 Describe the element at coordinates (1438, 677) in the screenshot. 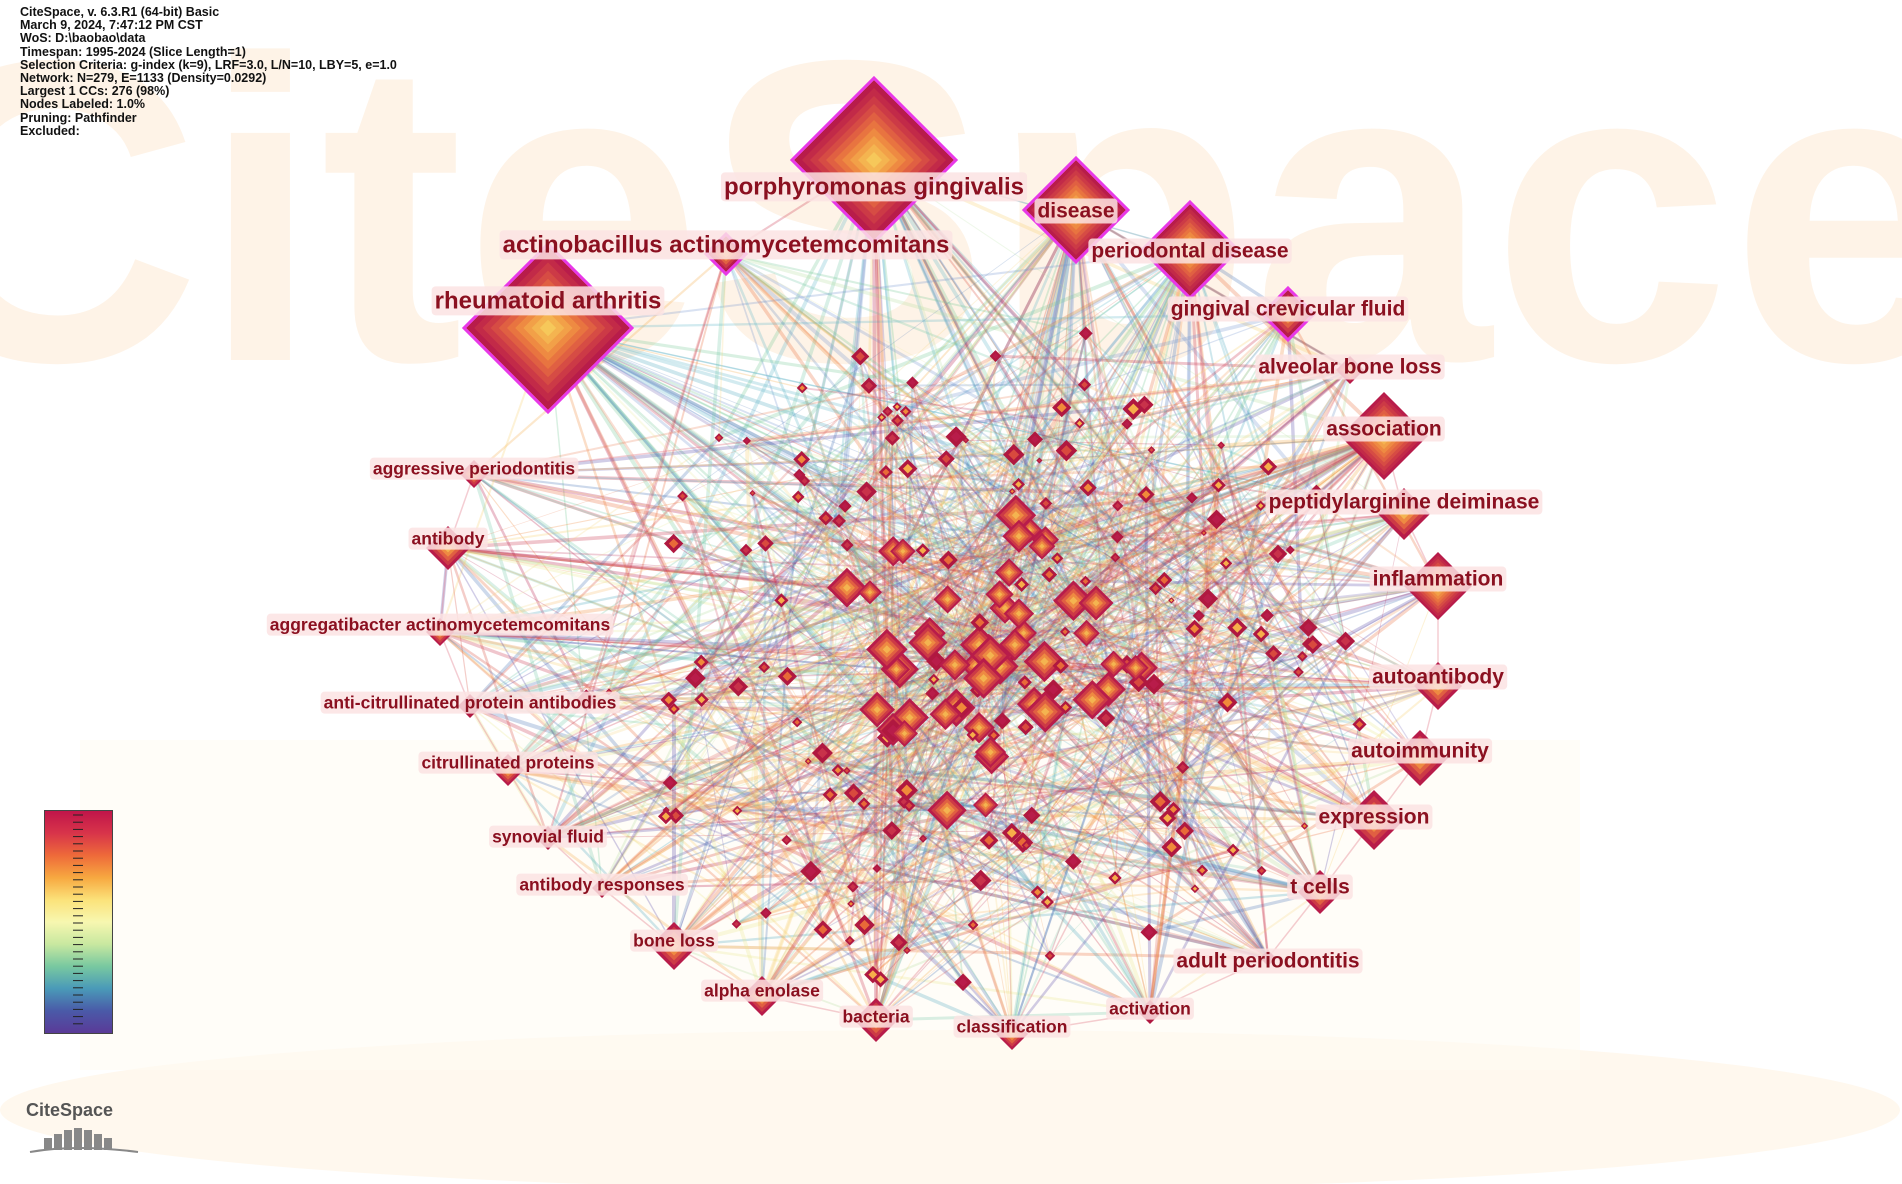

I see `keyword-label: autoantibody` at that location.